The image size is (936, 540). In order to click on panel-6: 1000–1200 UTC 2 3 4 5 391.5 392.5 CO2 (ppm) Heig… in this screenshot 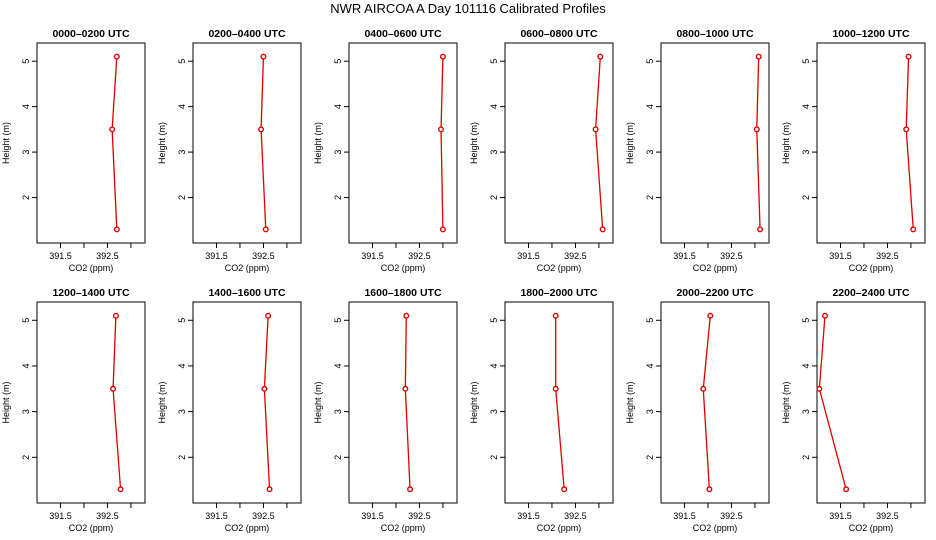, I will do `click(853, 150)`.